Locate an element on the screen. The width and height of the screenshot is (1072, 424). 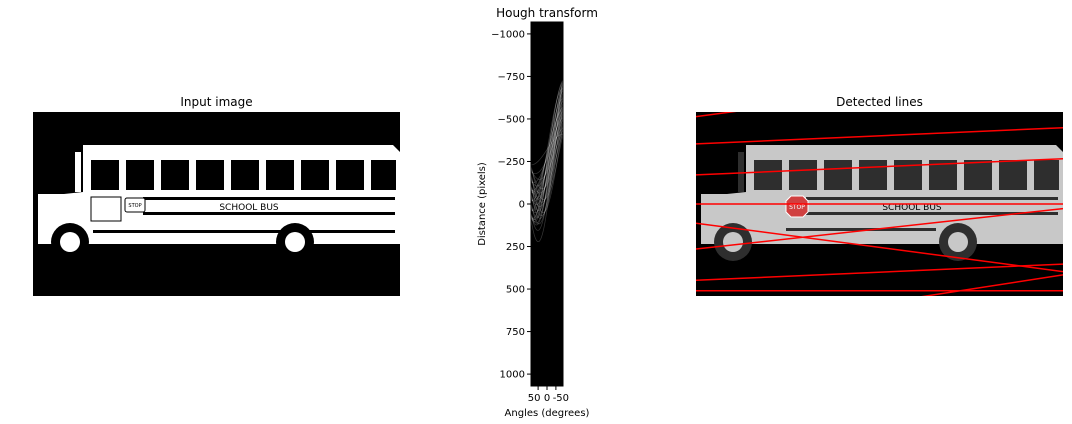
stop-sign-input: STOP is located at coordinates (134, 206).